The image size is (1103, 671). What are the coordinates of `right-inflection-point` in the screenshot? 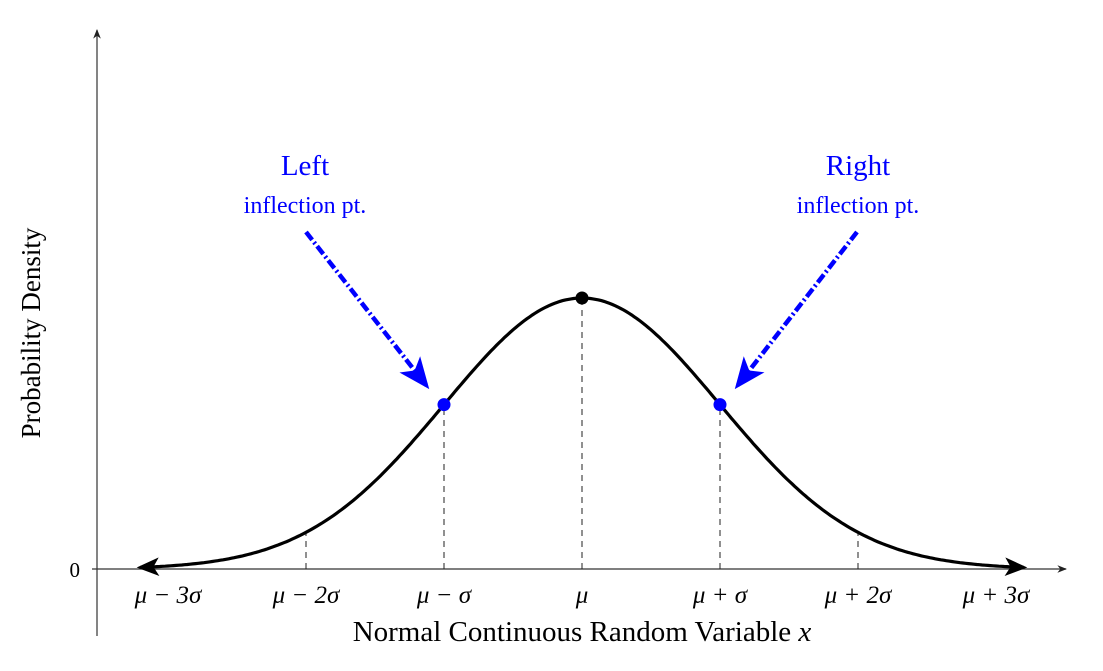 It's located at (720, 405).